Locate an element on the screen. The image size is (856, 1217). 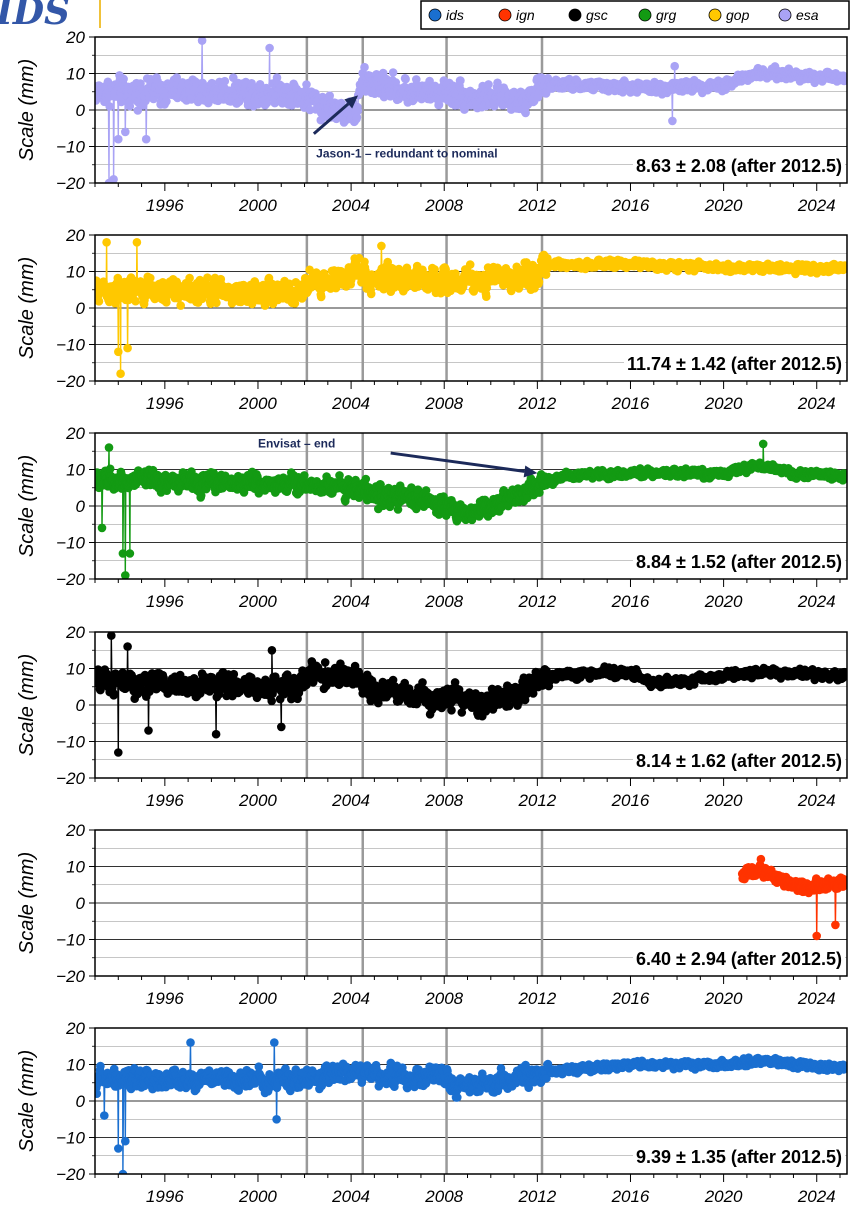
annotation-label: Jason-1 – redundant to nominal is located at coordinates (406, 153).